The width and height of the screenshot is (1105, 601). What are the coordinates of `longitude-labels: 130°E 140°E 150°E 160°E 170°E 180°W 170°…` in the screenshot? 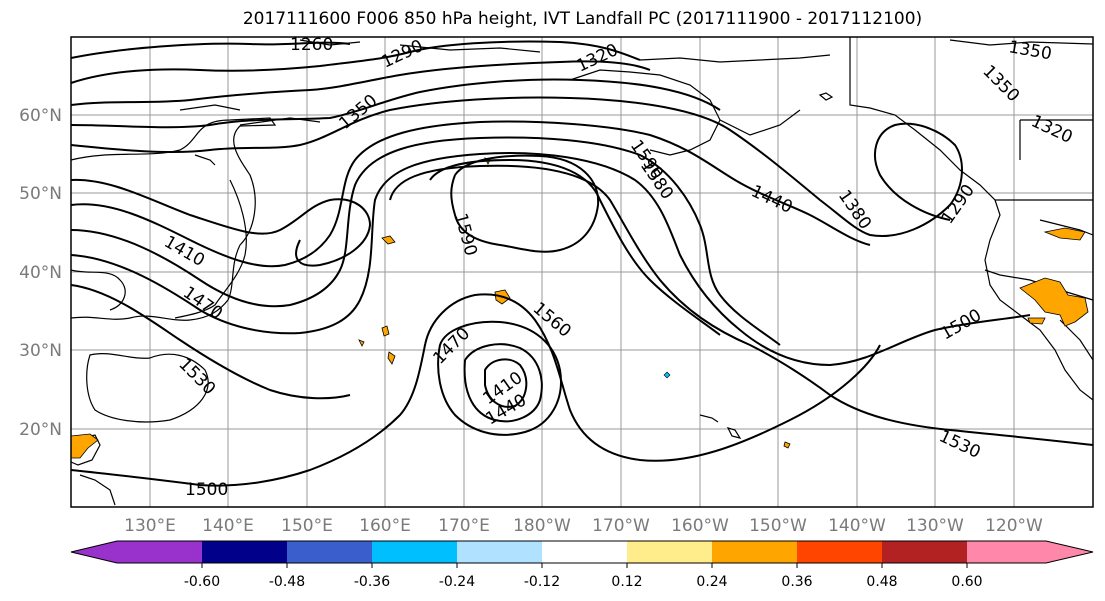 It's located at (583, 526).